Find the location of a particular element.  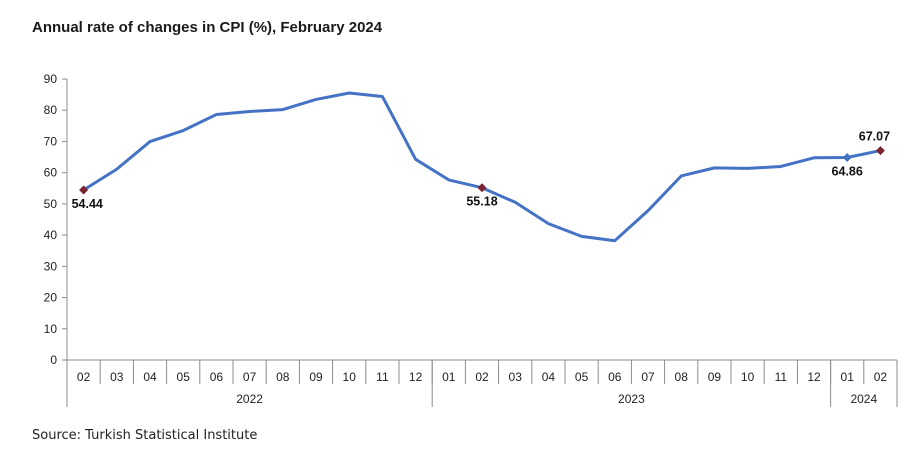

year-label: 2023 is located at coordinates (631, 399).